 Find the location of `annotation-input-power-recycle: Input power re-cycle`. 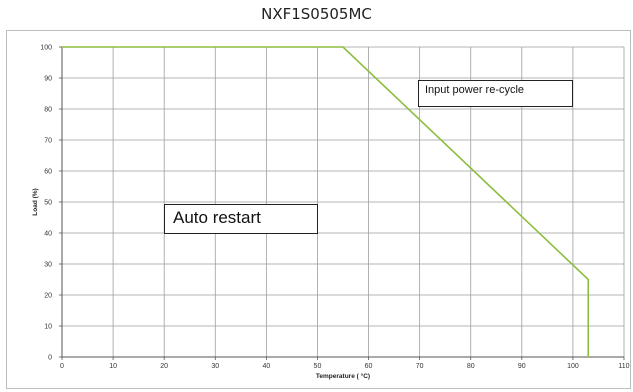

annotation-input-power-recycle: Input power re-cycle is located at coordinates (495, 93).